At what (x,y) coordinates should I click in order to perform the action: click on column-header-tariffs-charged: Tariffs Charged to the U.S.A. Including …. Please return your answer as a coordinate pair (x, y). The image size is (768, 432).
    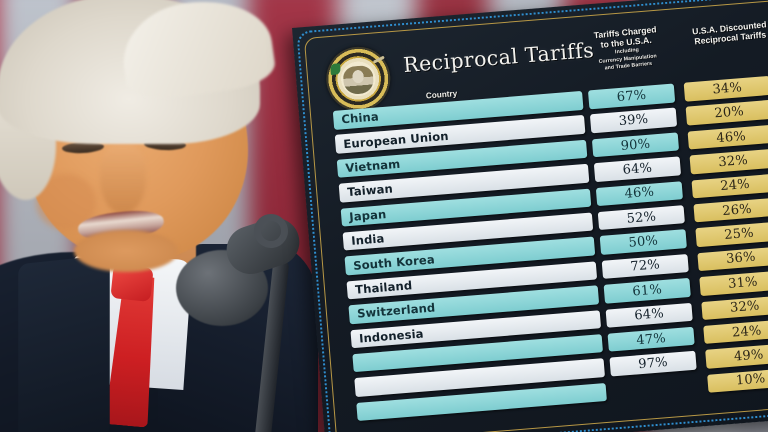
    Looking at the image, I should click on (627, 48).